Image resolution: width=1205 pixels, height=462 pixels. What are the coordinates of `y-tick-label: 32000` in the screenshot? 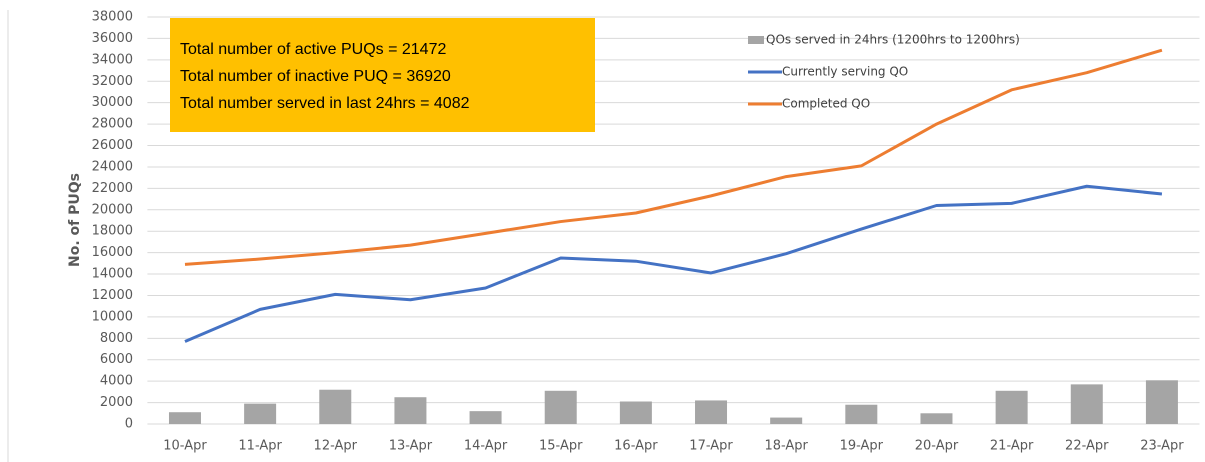 It's located at (112, 81).